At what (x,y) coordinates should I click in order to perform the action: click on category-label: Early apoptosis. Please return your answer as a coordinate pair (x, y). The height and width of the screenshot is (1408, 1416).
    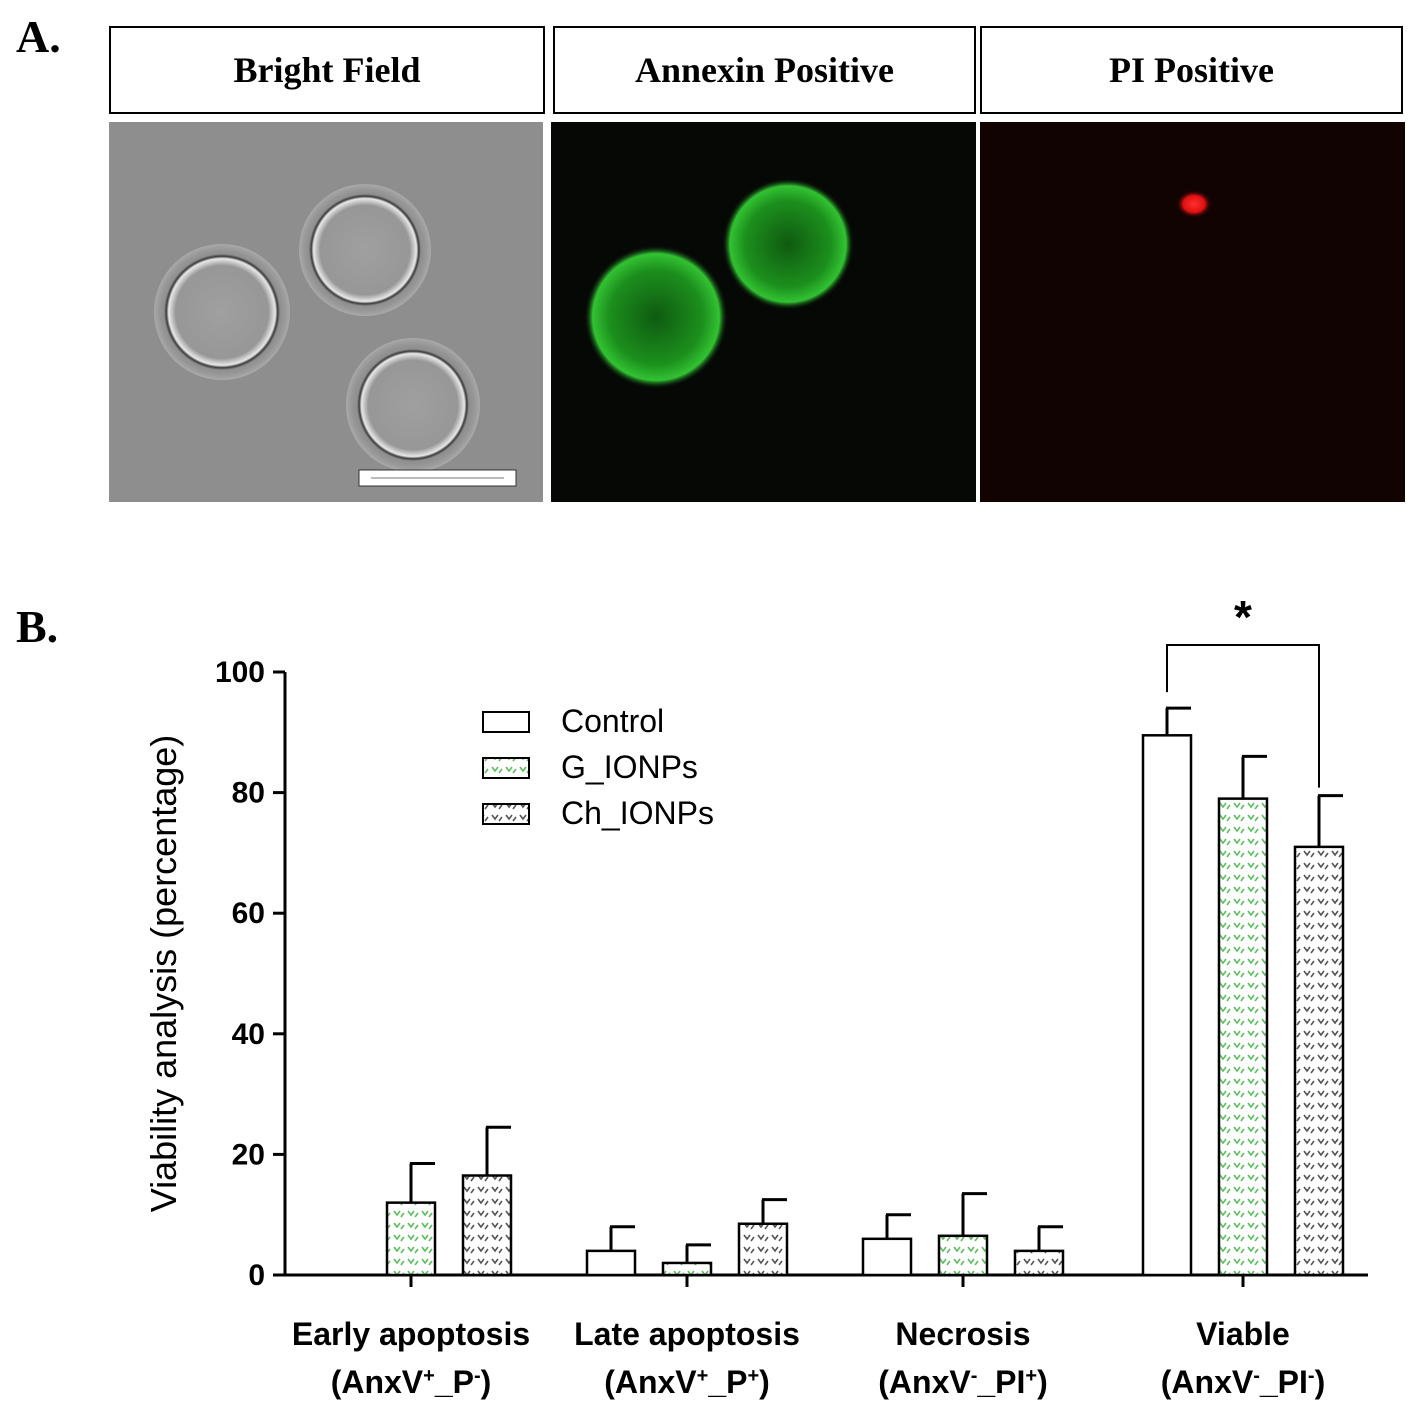
    Looking at the image, I should click on (411, 1334).